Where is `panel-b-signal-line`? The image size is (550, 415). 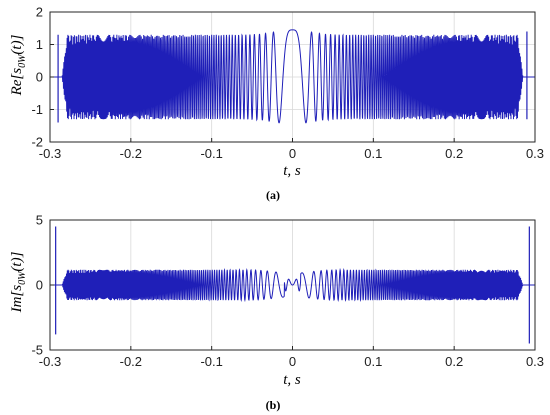 panel-b-signal-line is located at coordinates (292, 285).